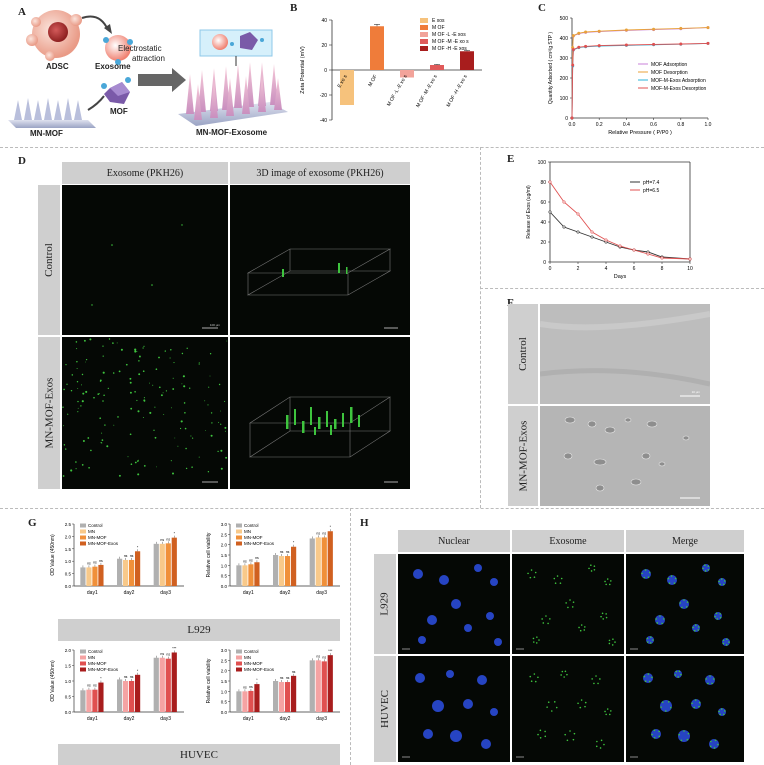  What do you see at coordinates (622, 288) in the screenshot?
I see `divider-e-f` at bounding box center [622, 288].